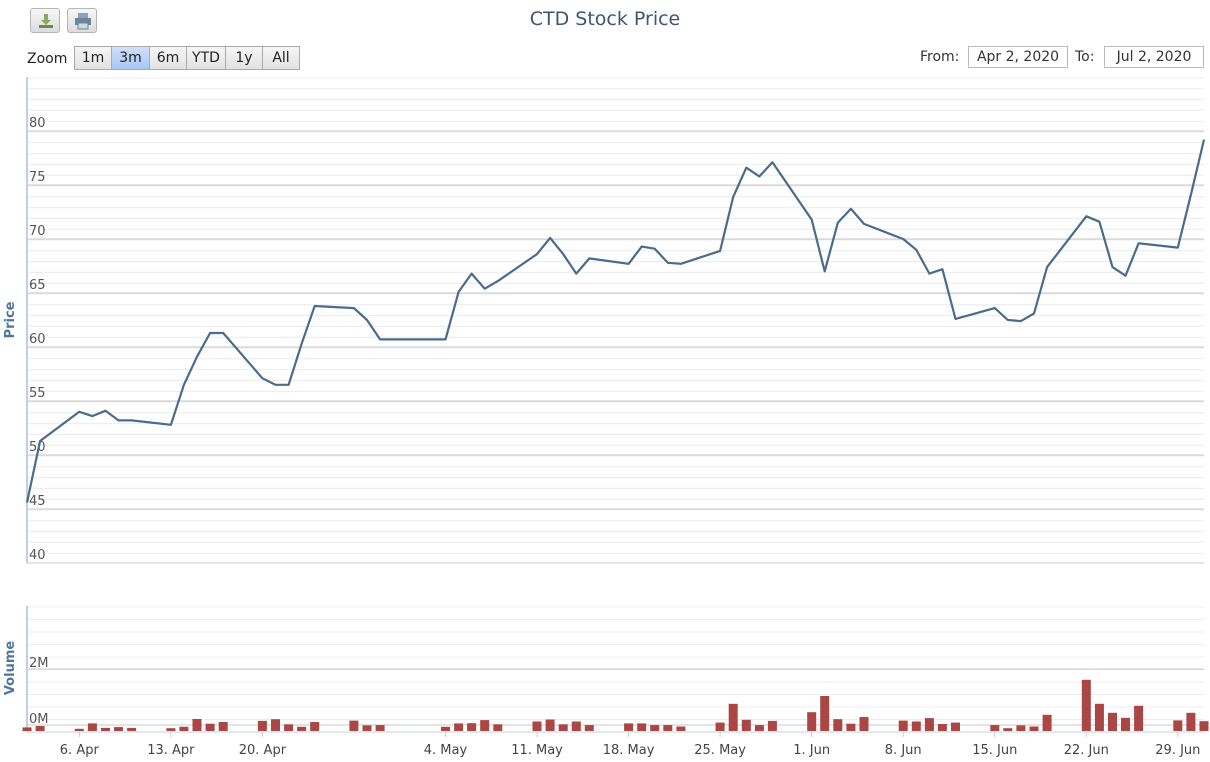  What do you see at coordinates (37, 123) in the screenshot?
I see `price-tick-label: 80` at bounding box center [37, 123].